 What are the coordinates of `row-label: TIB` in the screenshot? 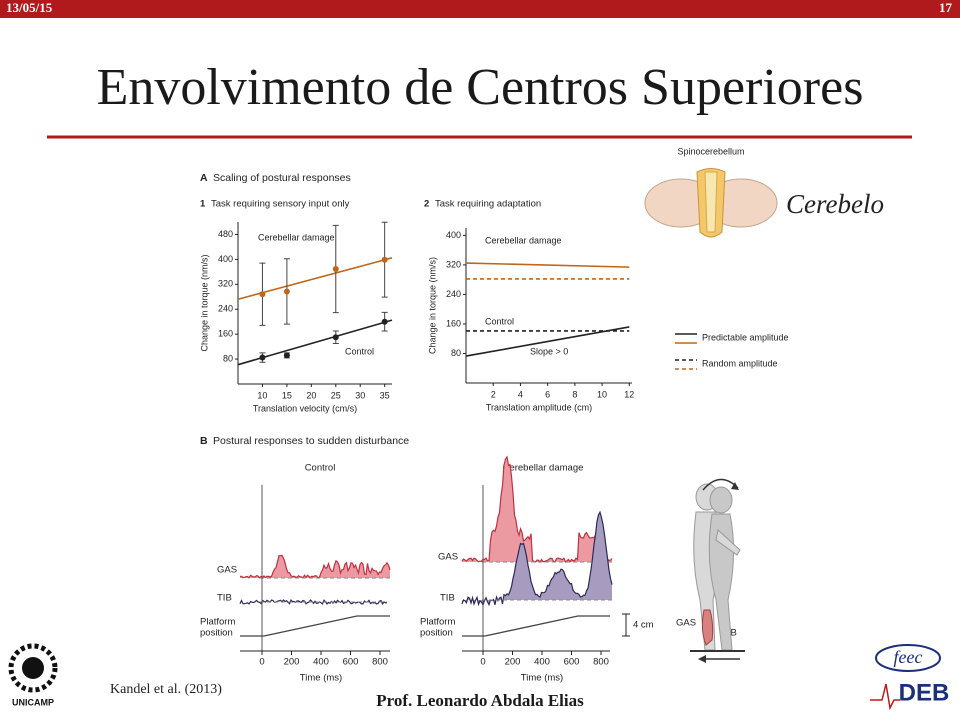 It's located at (447, 598).